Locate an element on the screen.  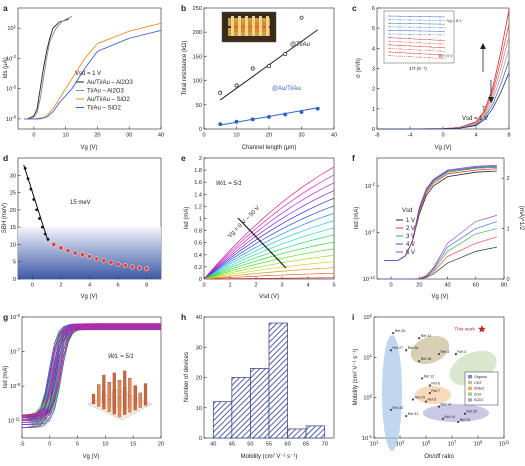
y-tick-label-a: 10-8 is located at coordinates (11, 119).